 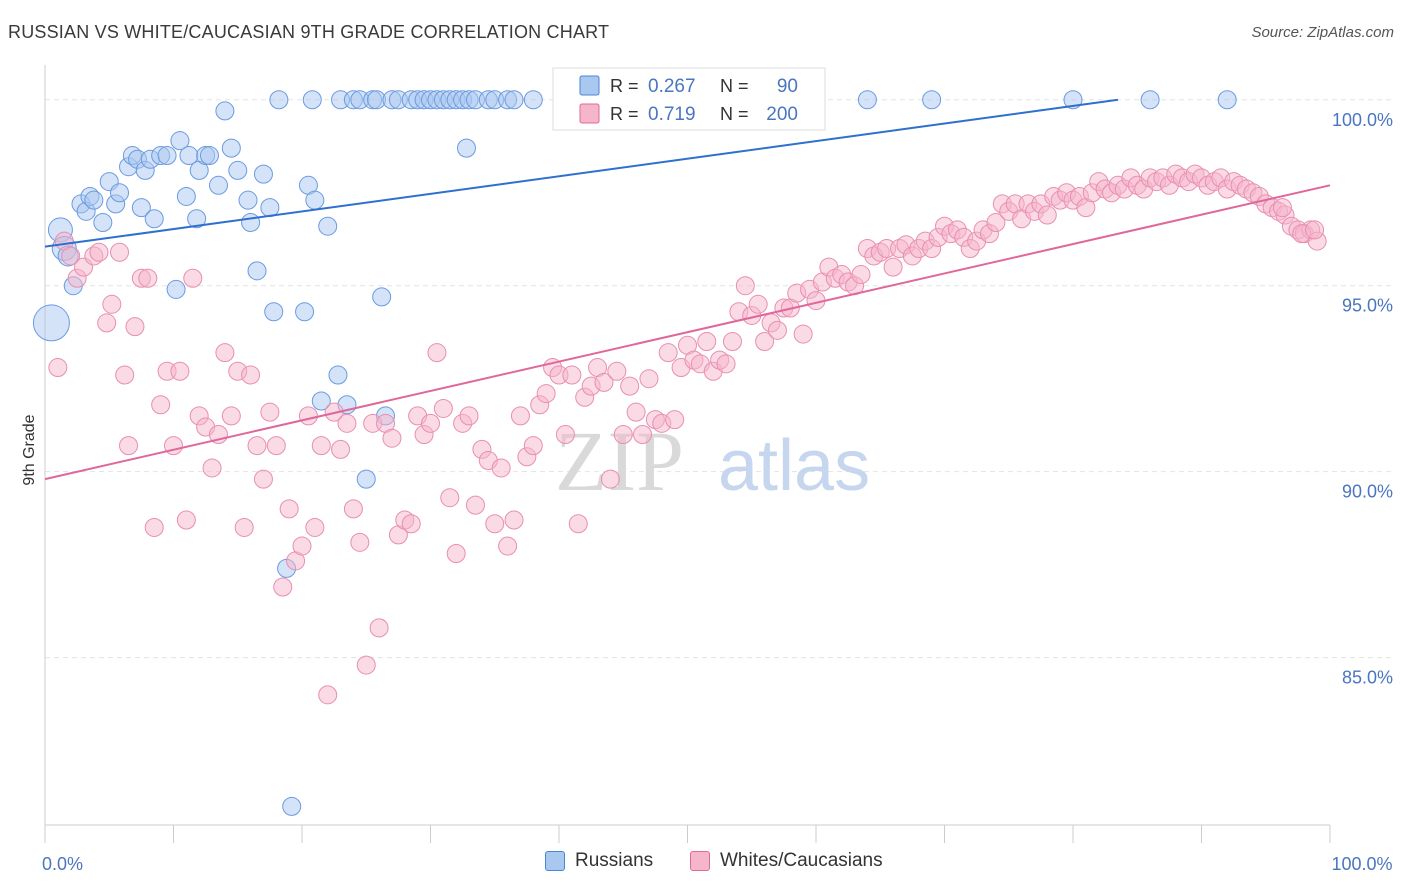 What do you see at coordinates (787, 86) in the screenshot?
I see `stats-n-value-1: 90` at bounding box center [787, 86].